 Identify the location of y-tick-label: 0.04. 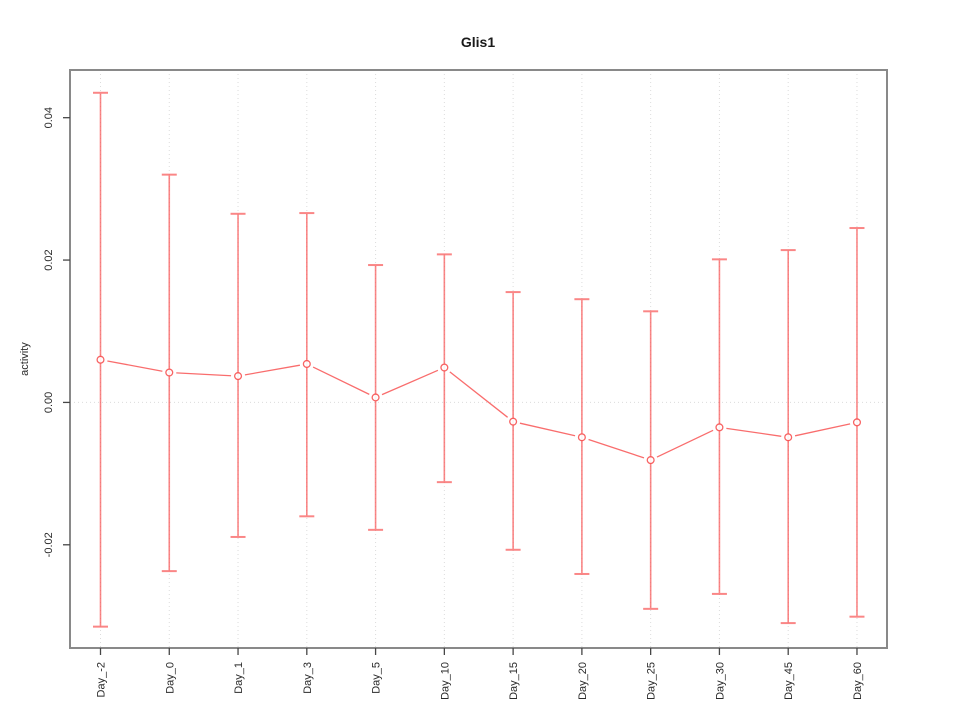
(49, 117).